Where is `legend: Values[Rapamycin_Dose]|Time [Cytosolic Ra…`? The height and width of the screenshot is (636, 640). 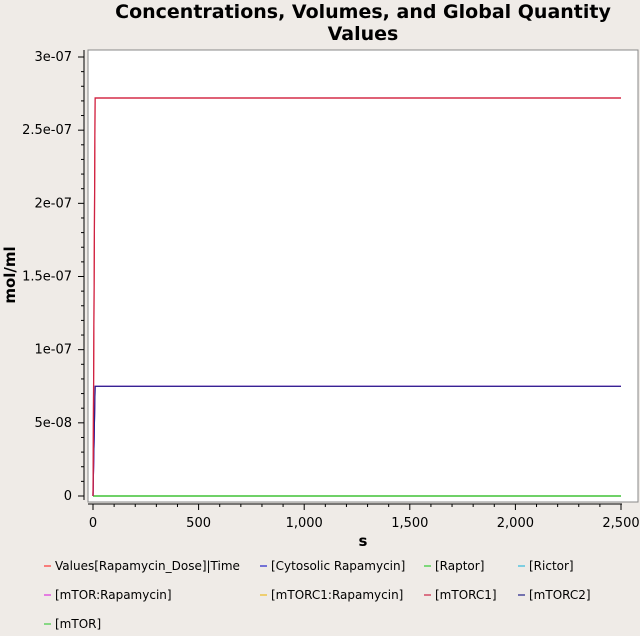
legend: Values[Rapamycin_Dose]|Time [Cytosolic Ra… is located at coordinates (317, 595).